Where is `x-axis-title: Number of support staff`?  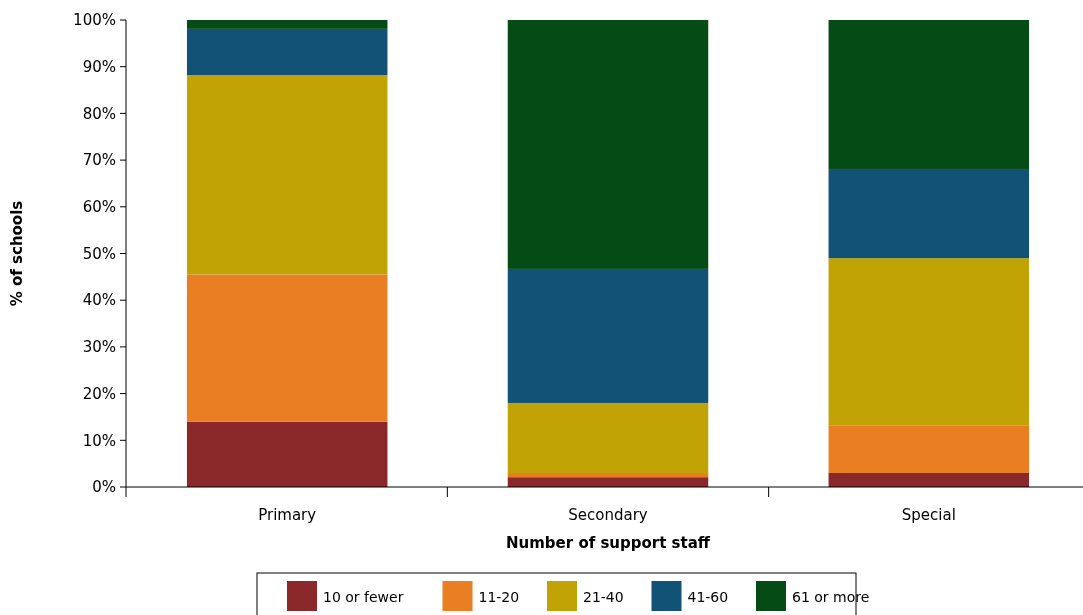 x-axis-title: Number of support staff is located at coordinates (608, 543).